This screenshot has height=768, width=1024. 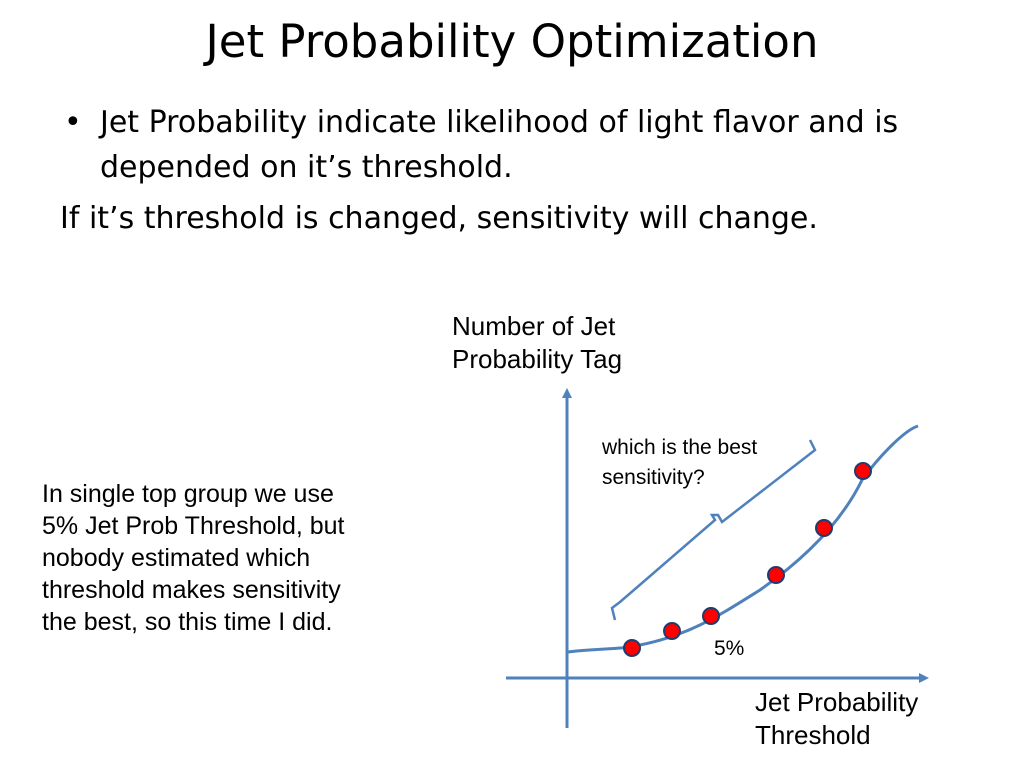 I want to click on brace-annotation: which is the best sensitivity?, so click(x=680, y=462).